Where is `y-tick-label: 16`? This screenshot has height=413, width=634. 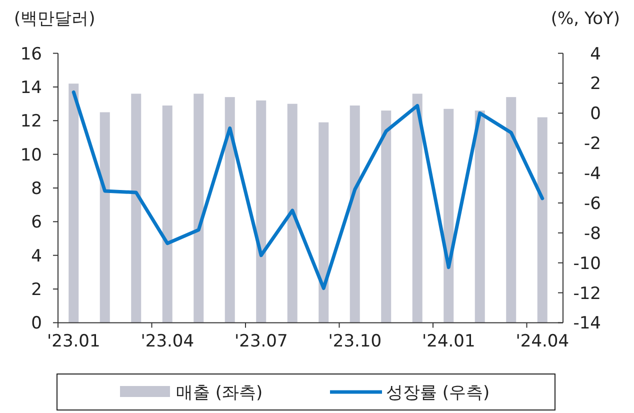
y-tick-label: 16 is located at coordinates (31, 54).